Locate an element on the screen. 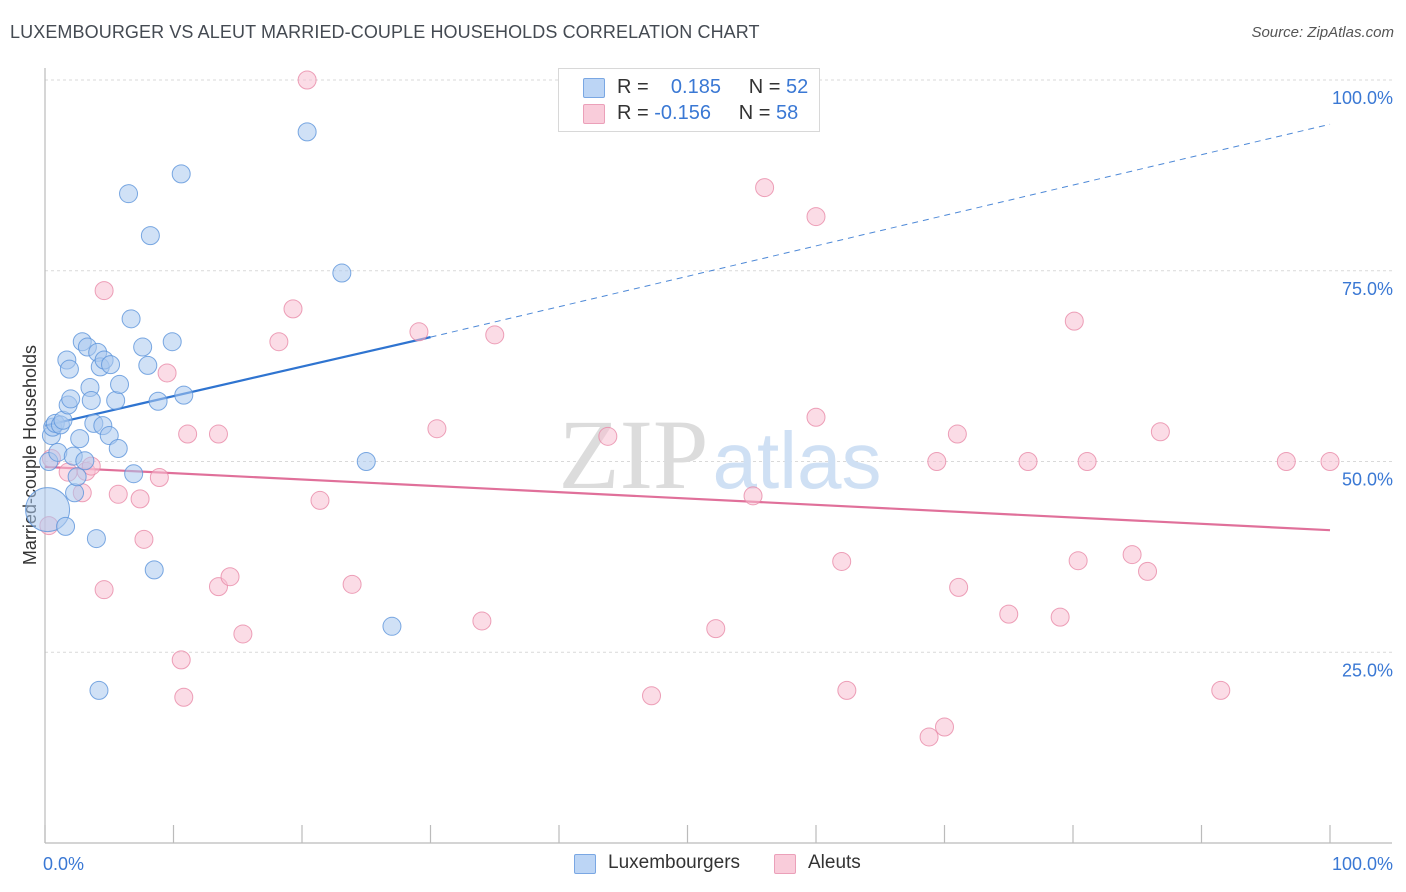  x-tick-labels: 0.0% 100.0% is located at coordinates (718, 864).